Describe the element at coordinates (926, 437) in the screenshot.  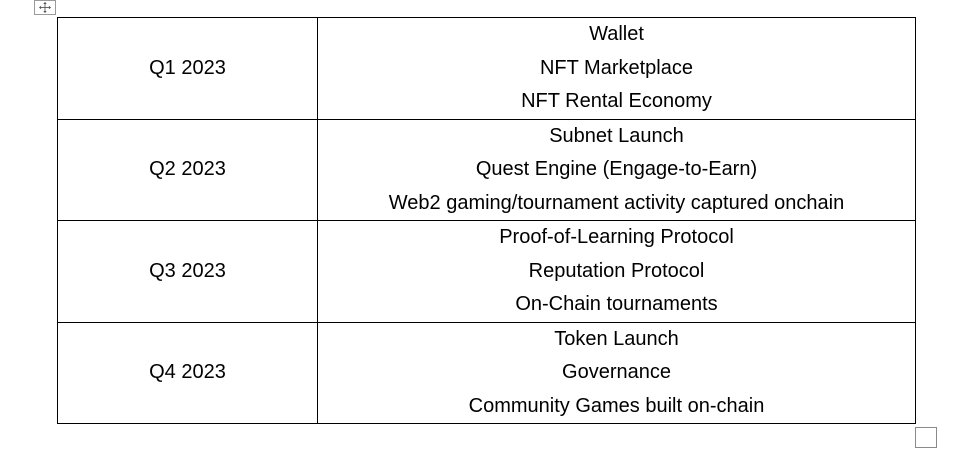
I see `table-resize-handle` at that location.